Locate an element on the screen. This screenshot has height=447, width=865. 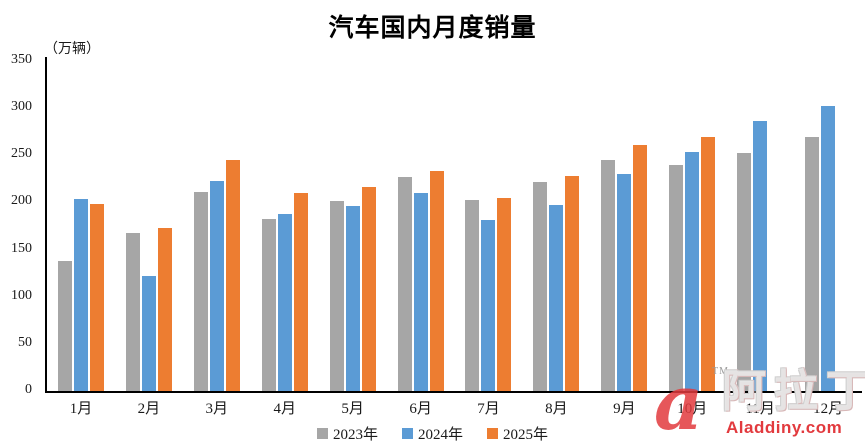
y-tick-label: 100 is located at coordinates (21, 295).